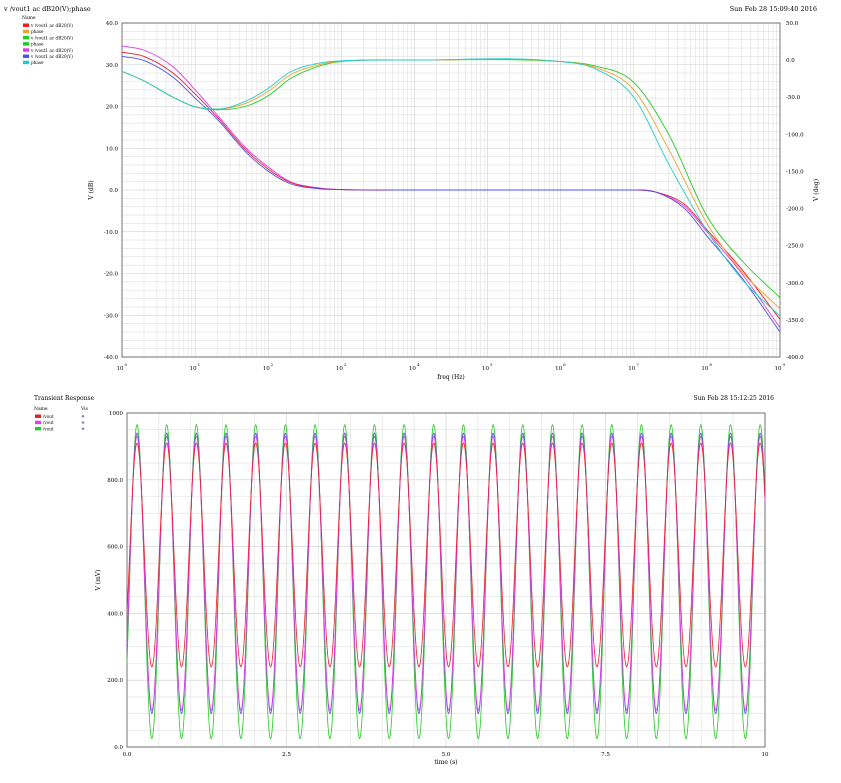  I want to click on ac-chart-title: v /vout1 ac dB20(V);phase, so click(47, 9).